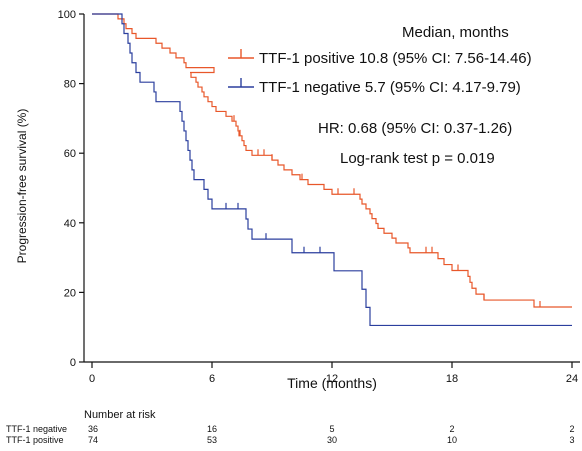 This screenshot has height=451, width=582. What do you see at coordinates (455, 32) in the screenshot?
I see `median-title: Median, months` at bounding box center [455, 32].